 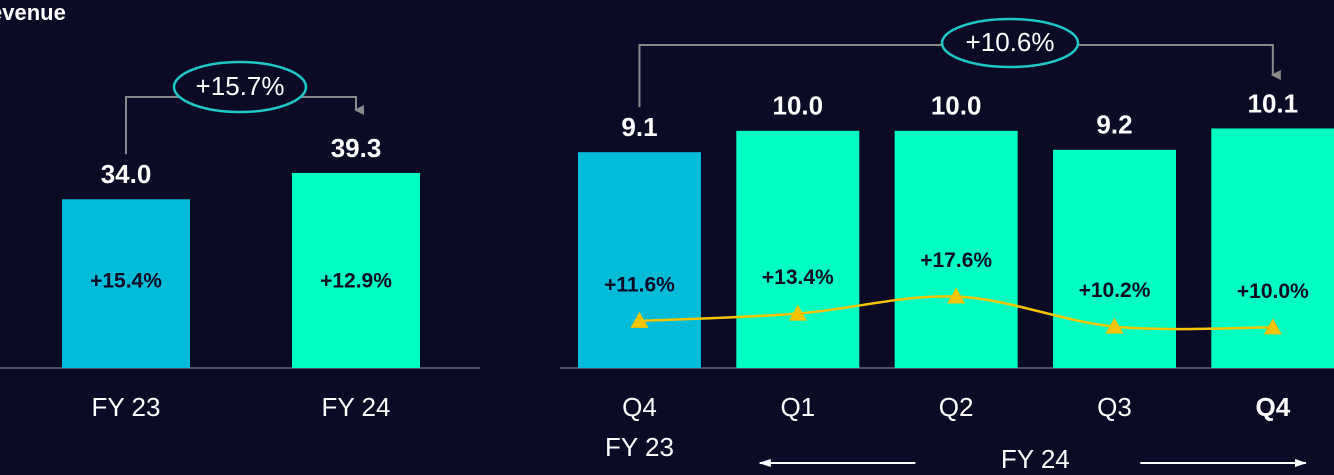 What do you see at coordinates (639, 447) in the screenshot?
I see `group-label: FY 23` at bounding box center [639, 447].